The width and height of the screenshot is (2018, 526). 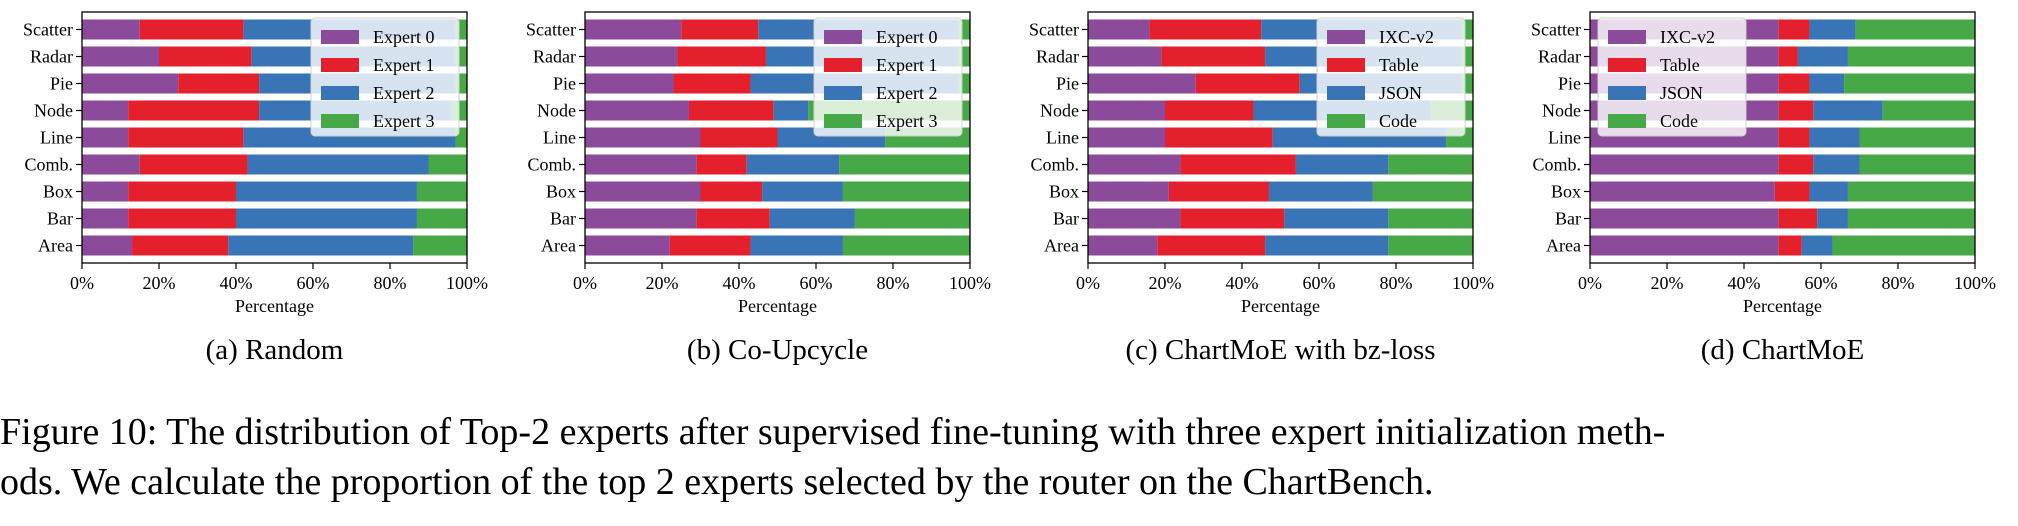 I want to click on legend-label: Expert 3, so click(x=403, y=121).